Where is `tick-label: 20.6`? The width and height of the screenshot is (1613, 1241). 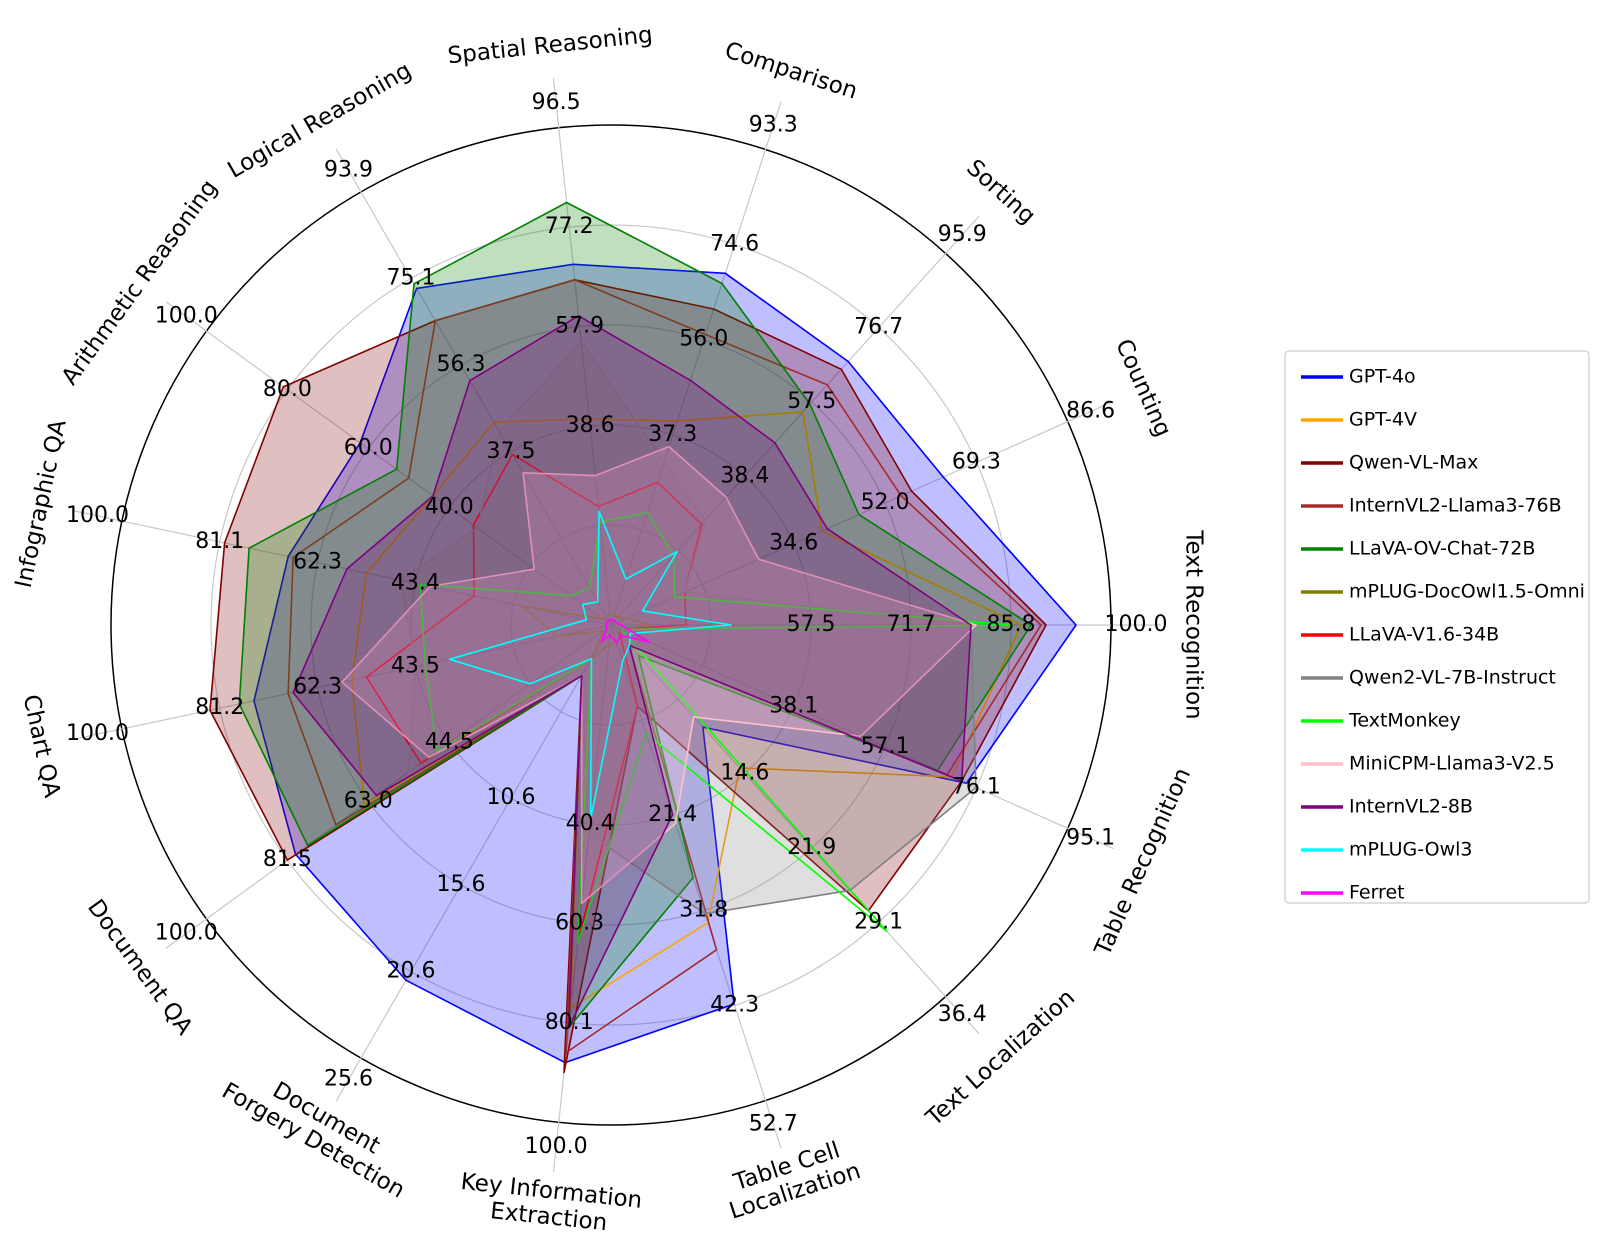
tick-label: 20.6 is located at coordinates (411, 970).